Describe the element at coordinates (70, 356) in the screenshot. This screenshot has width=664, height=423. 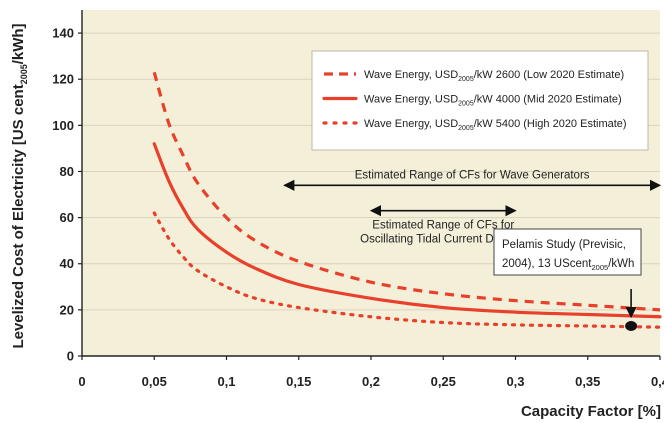
I see `y-tick-label: 0` at that location.